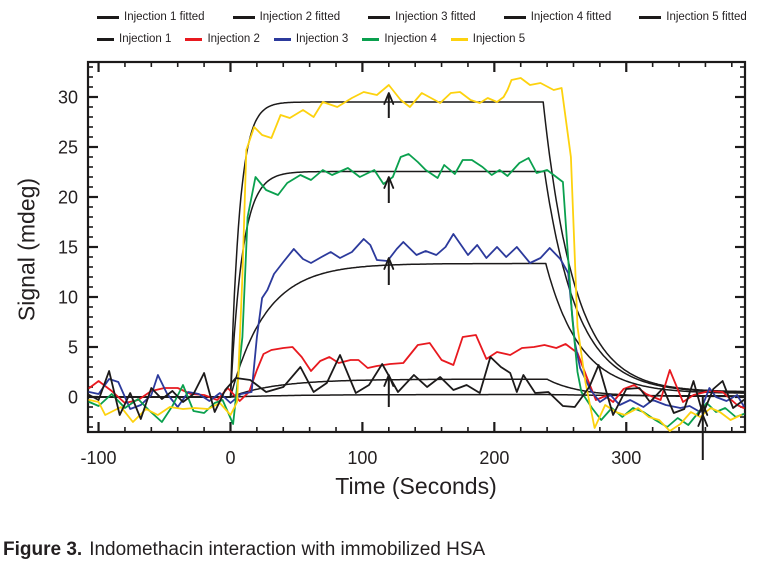  I want to click on x-tick-label: 200, so click(494, 458).